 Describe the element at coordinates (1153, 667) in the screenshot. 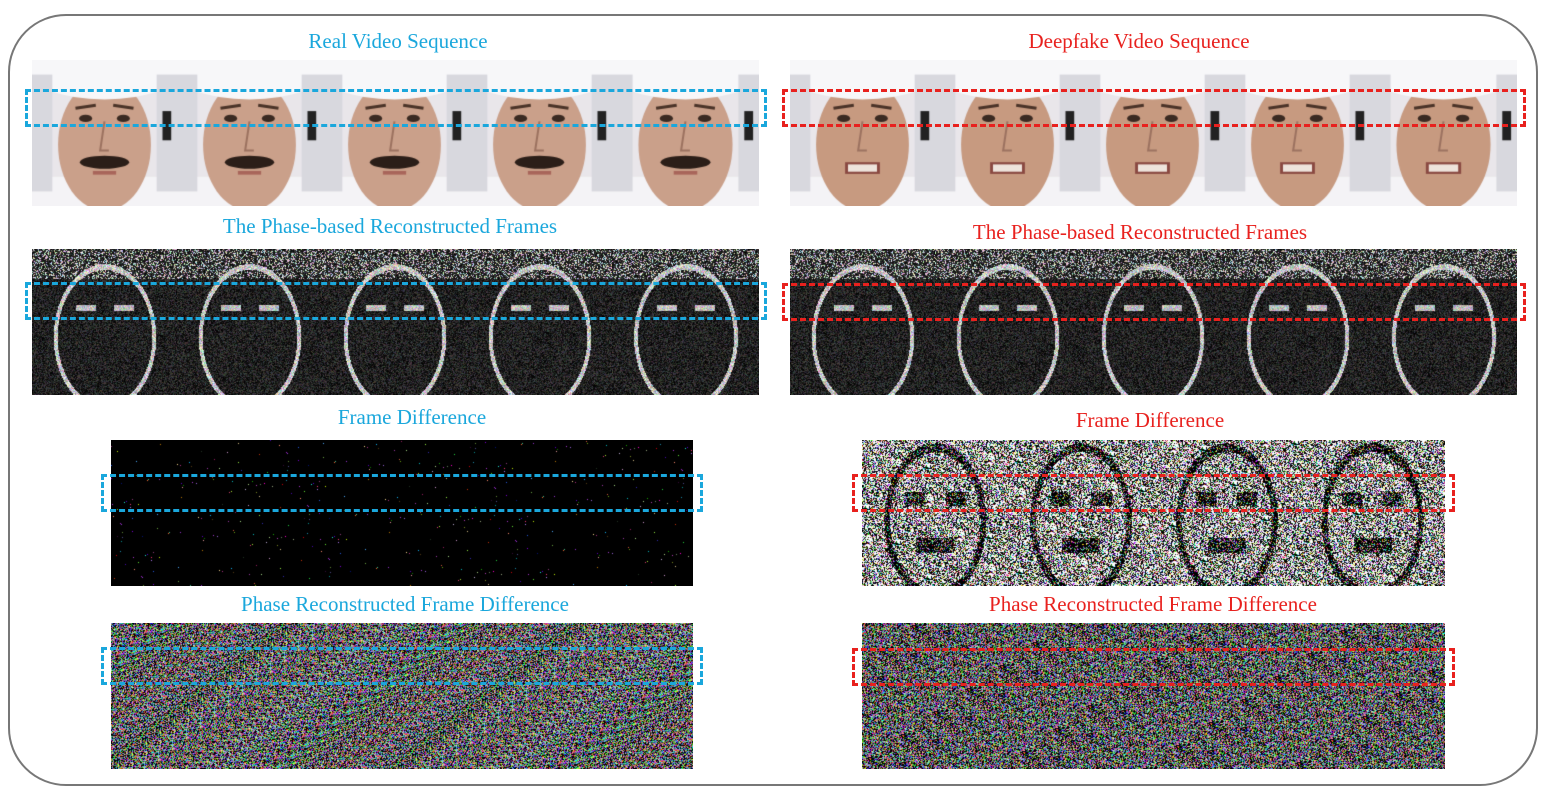

I see `fake-phase-diff-eye-box` at that location.